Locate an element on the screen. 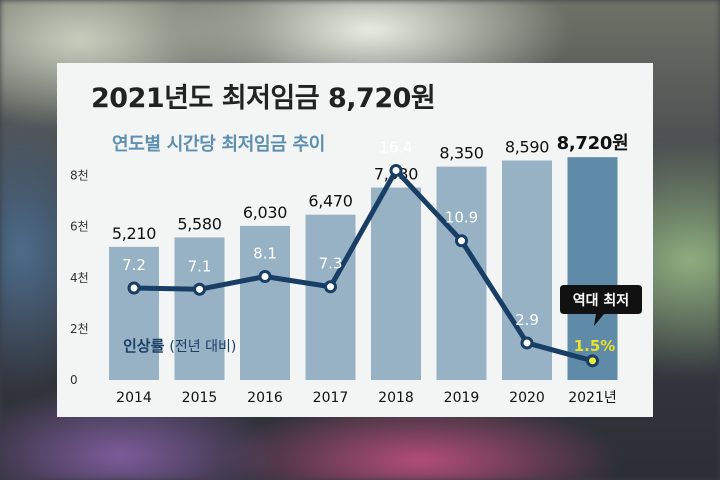 This screenshot has width=720, height=480. x-axis: 2014 2015 2016 2017 2018 2019 2020 2021년 is located at coordinates (366, 398).